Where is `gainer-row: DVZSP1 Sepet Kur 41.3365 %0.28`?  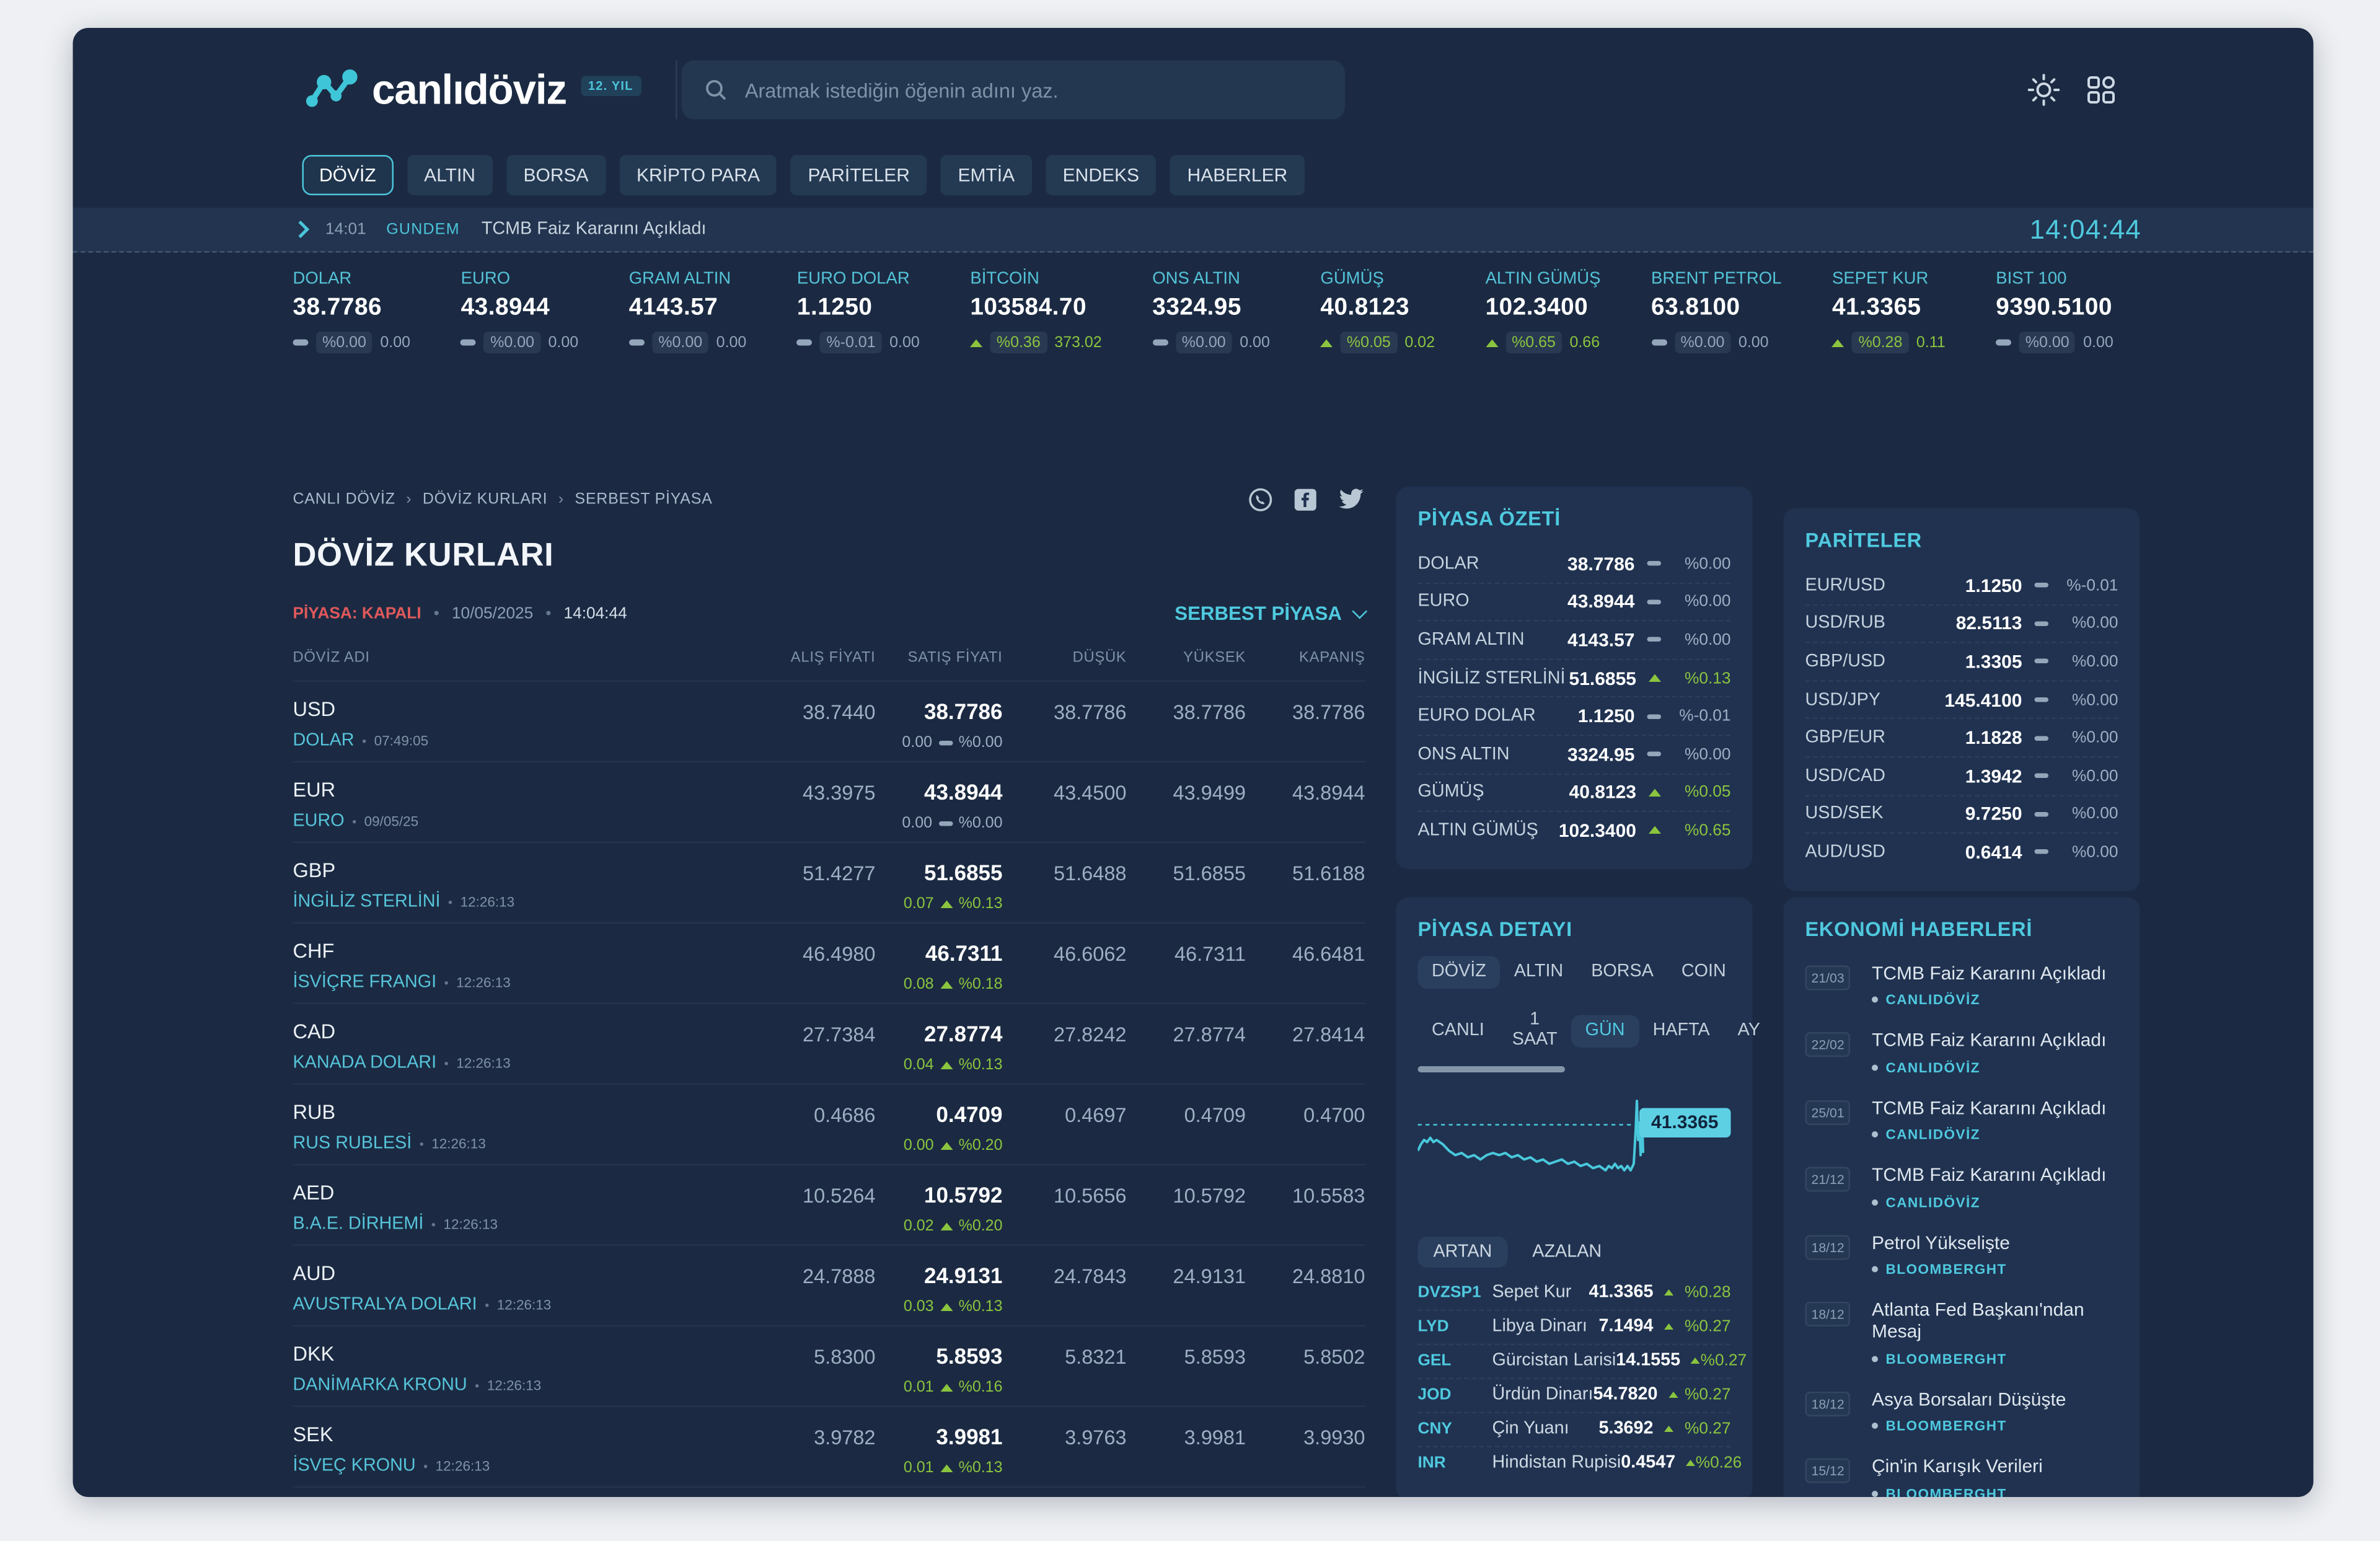
gainer-row: DVZSP1 Sepet Kur 41.3365 %0.28 is located at coordinates (1574, 1293).